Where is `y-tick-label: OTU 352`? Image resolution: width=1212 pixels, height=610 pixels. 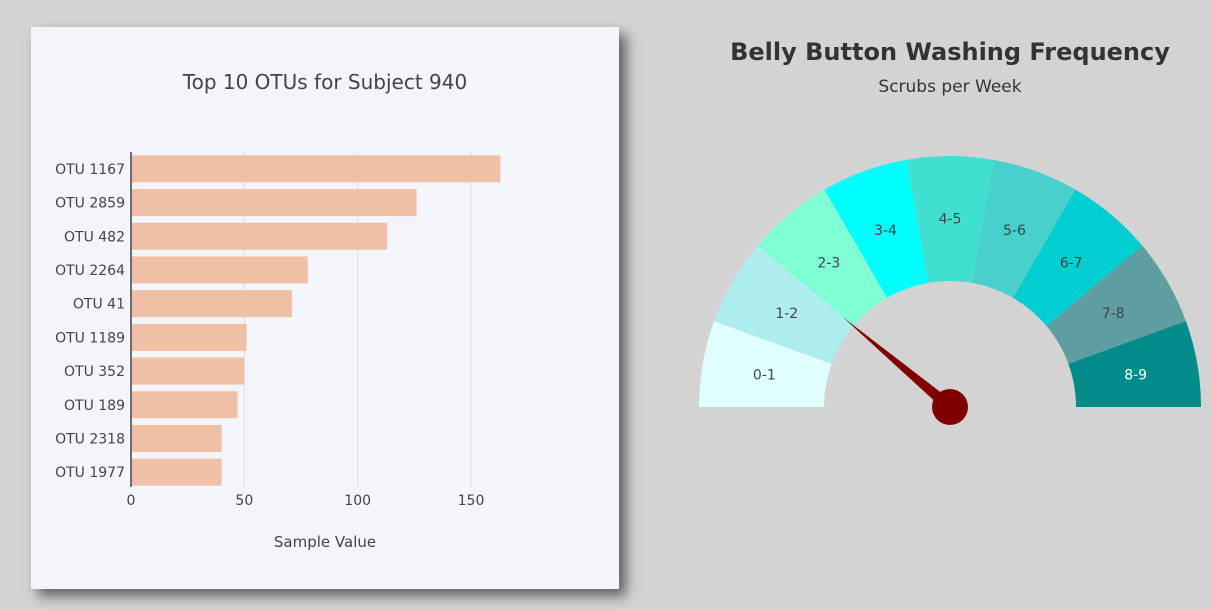
y-tick-label: OTU 352 is located at coordinates (94, 372).